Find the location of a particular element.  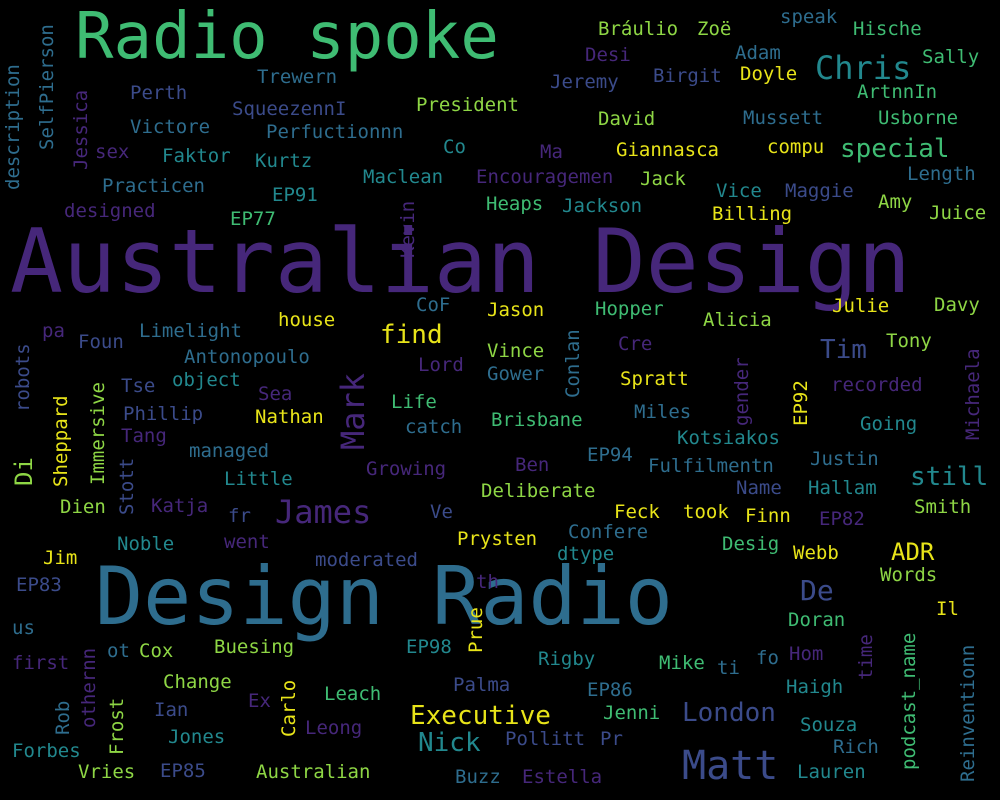

word: Billing is located at coordinates (752, 214).